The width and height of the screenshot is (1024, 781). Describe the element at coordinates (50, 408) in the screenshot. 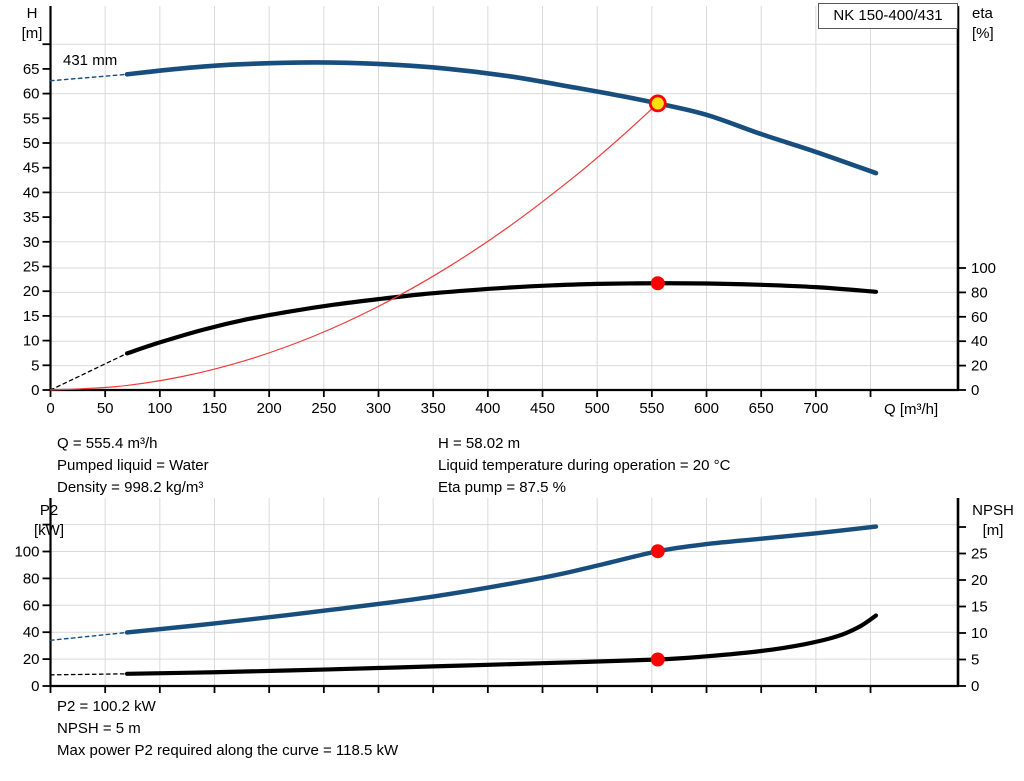

I see `x-tick-label: 0` at that location.